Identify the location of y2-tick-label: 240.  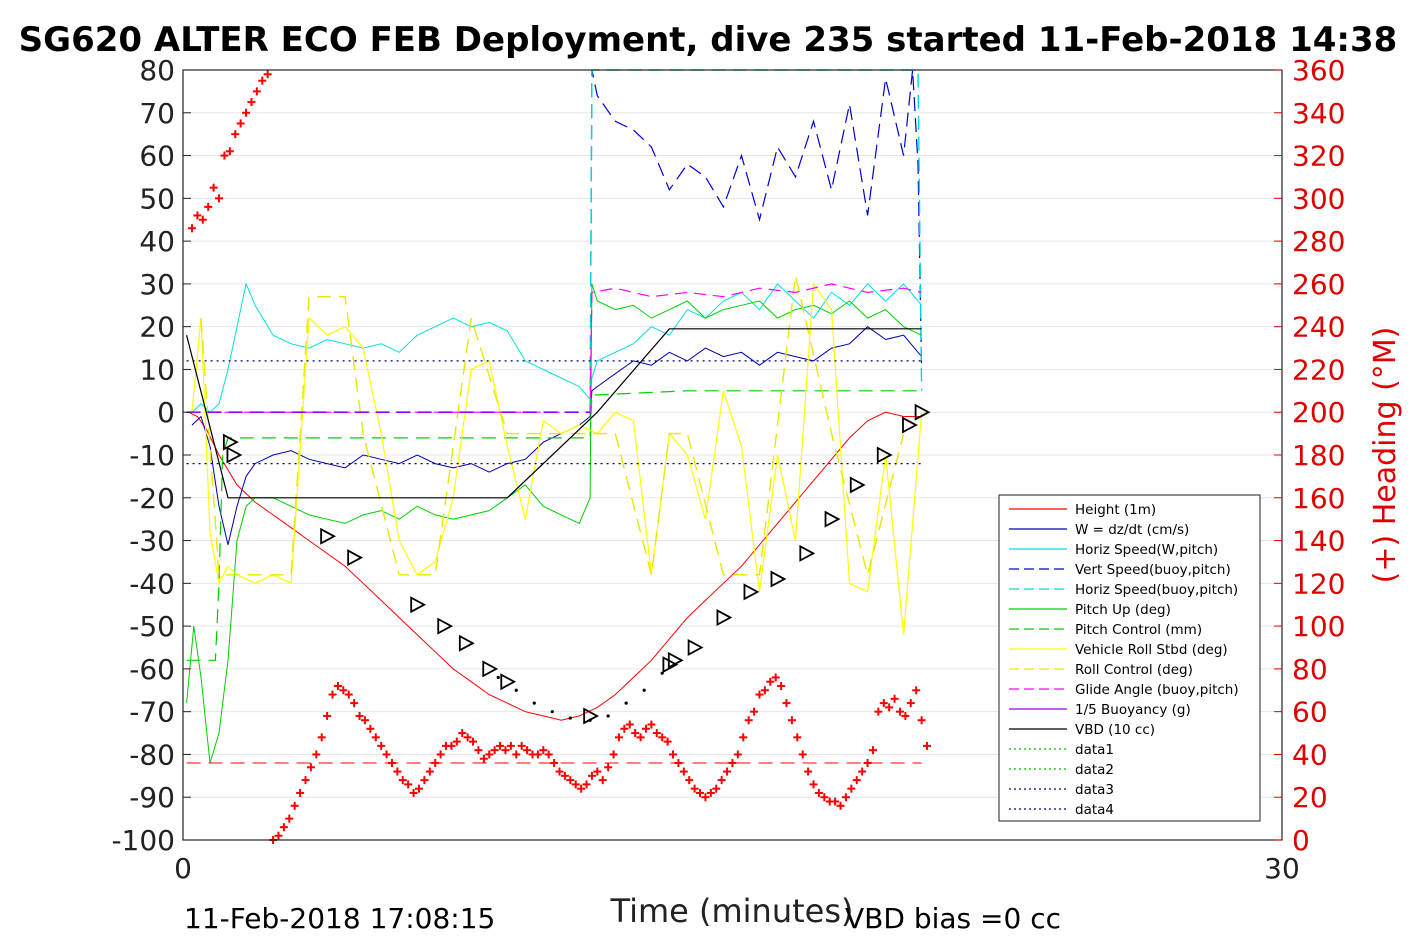
(1318, 327).